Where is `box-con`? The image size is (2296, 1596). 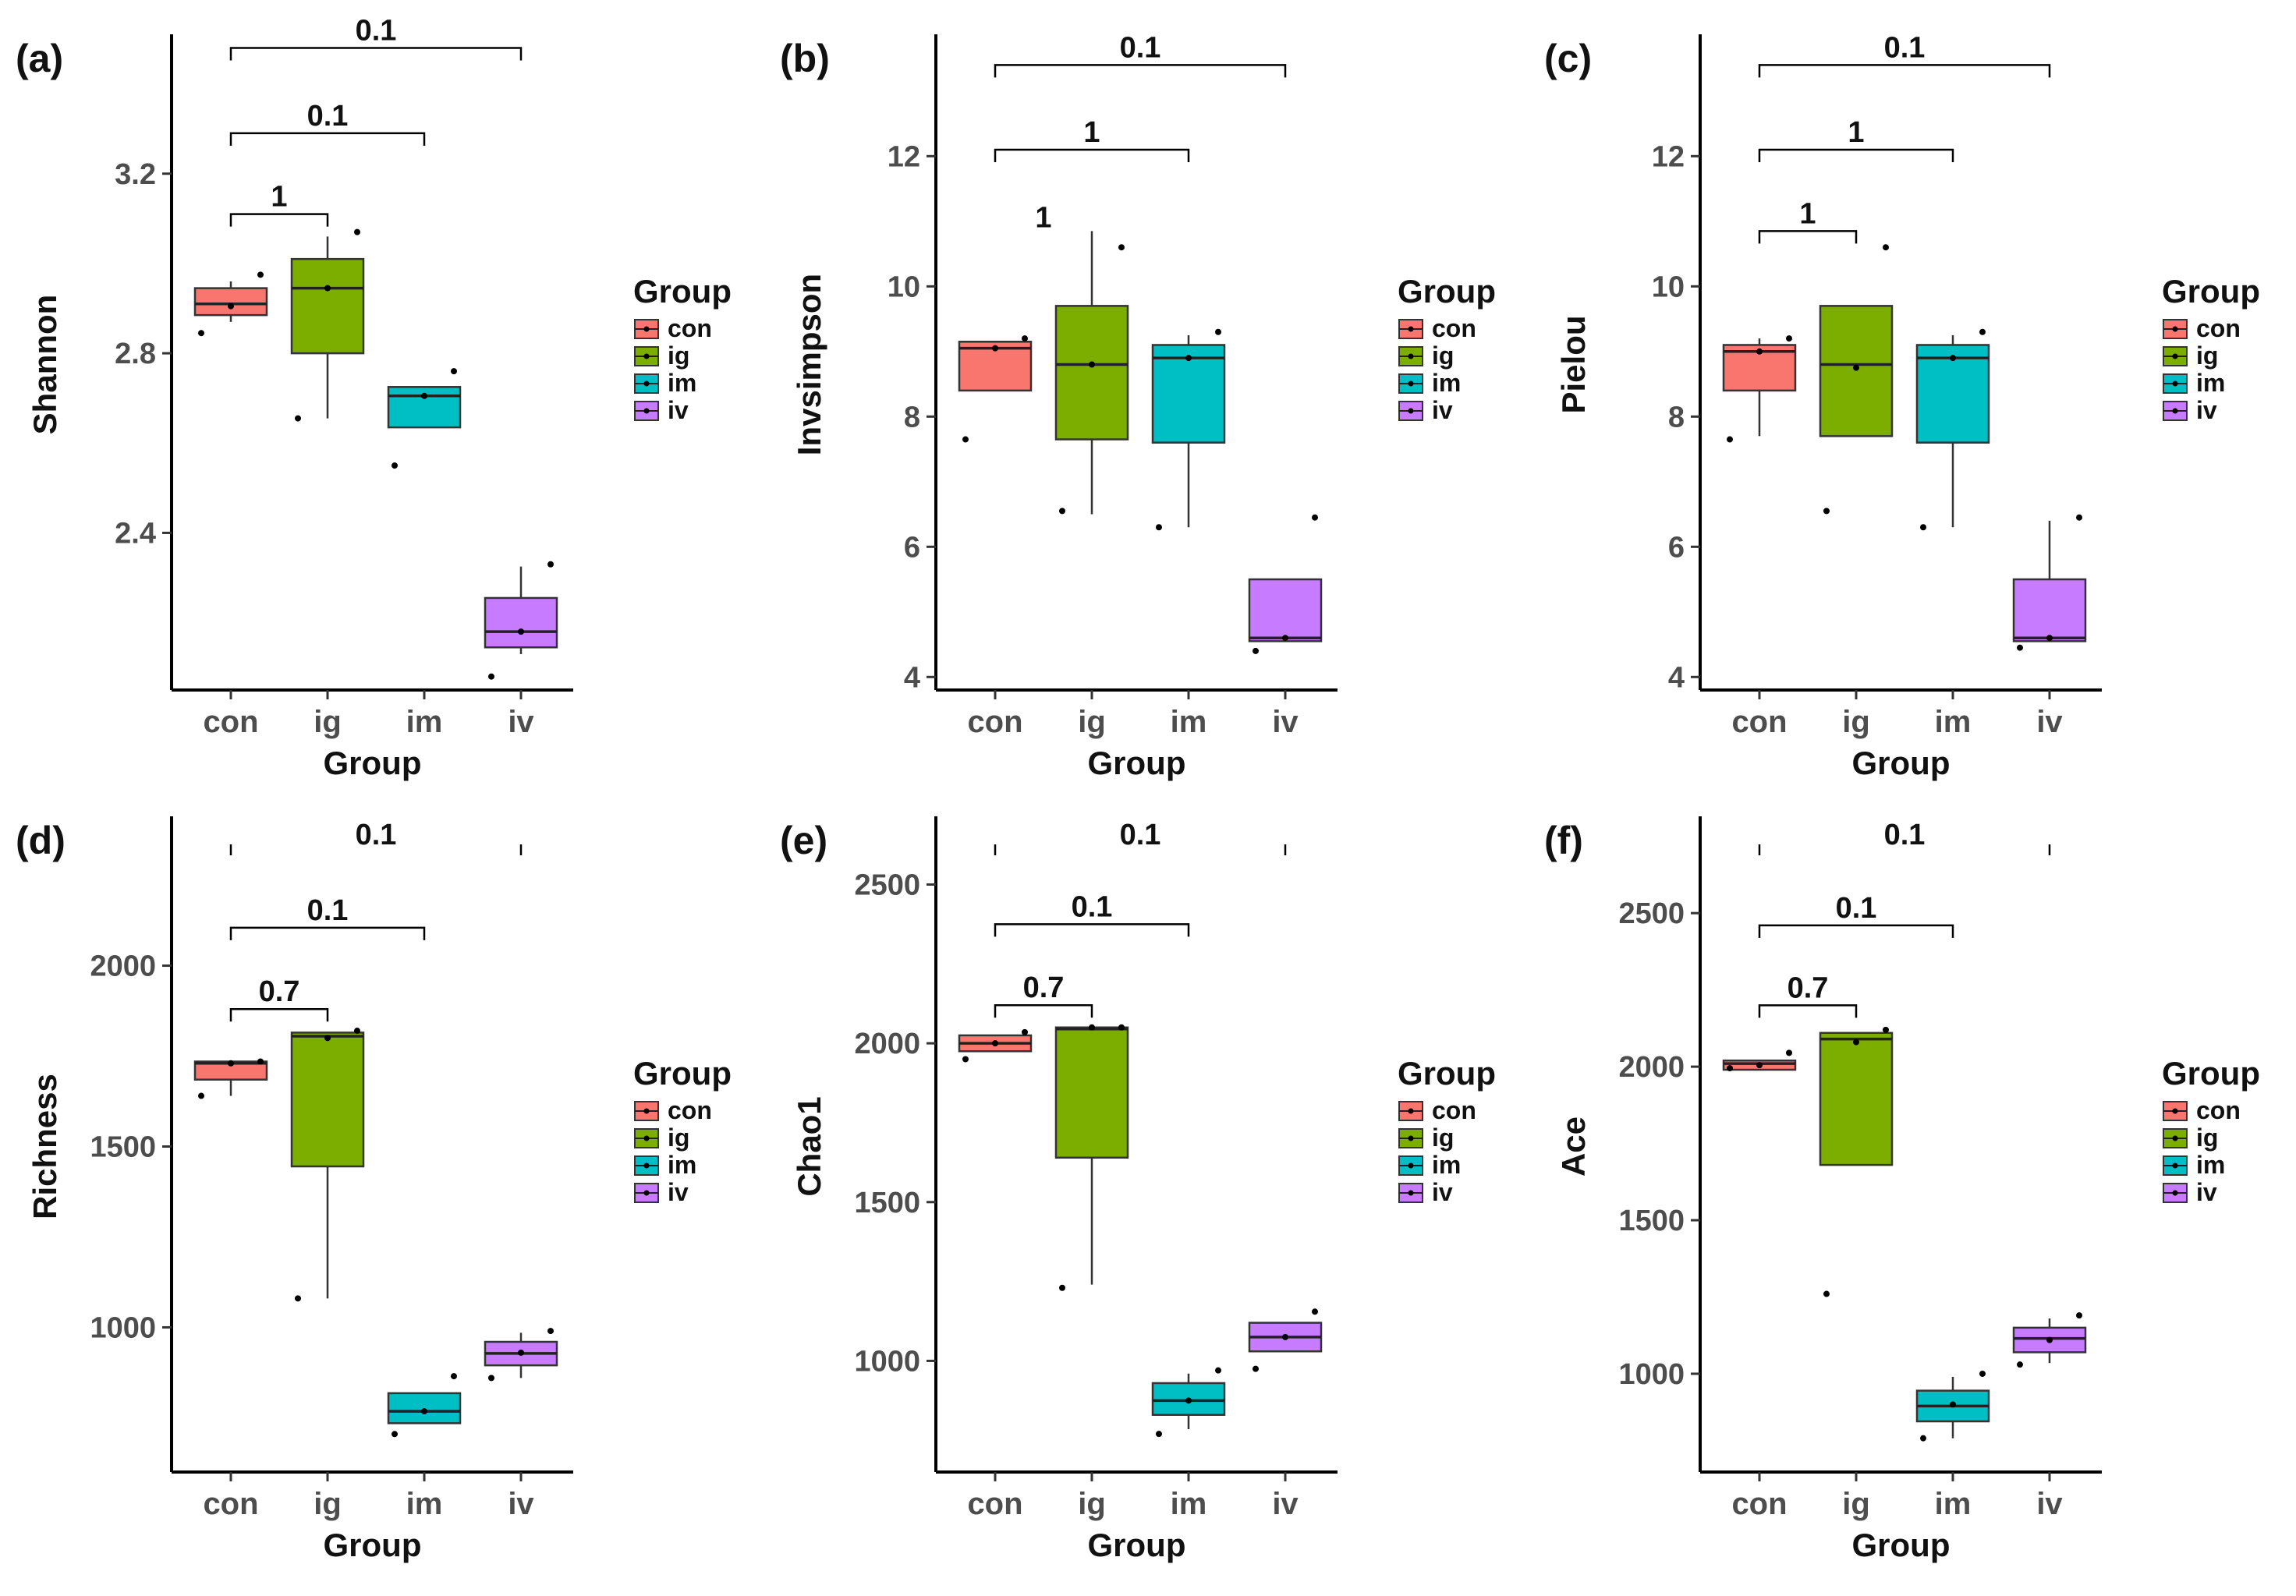
box-con is located at coordinates (230, 302).